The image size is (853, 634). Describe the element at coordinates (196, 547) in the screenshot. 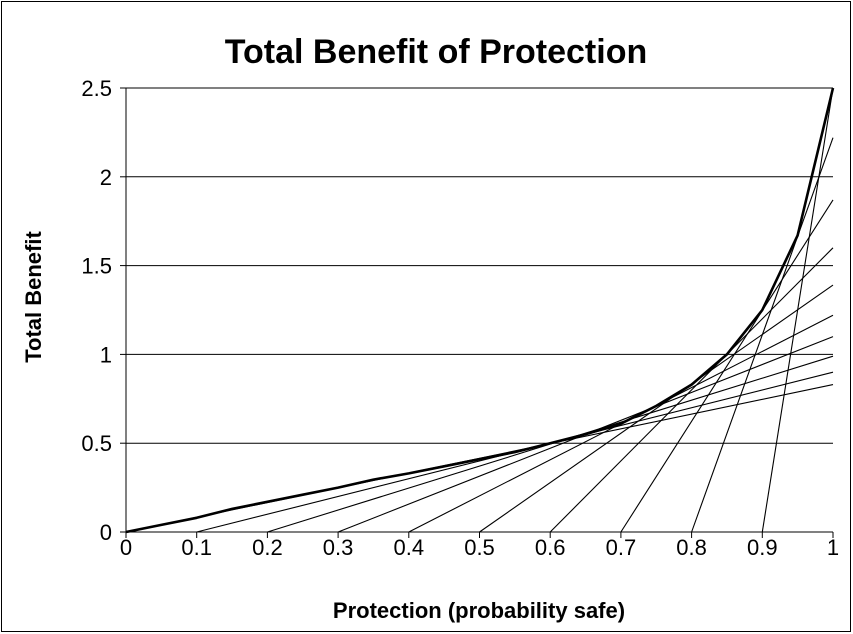

I see `x-tick-label: 0.1` at that location.